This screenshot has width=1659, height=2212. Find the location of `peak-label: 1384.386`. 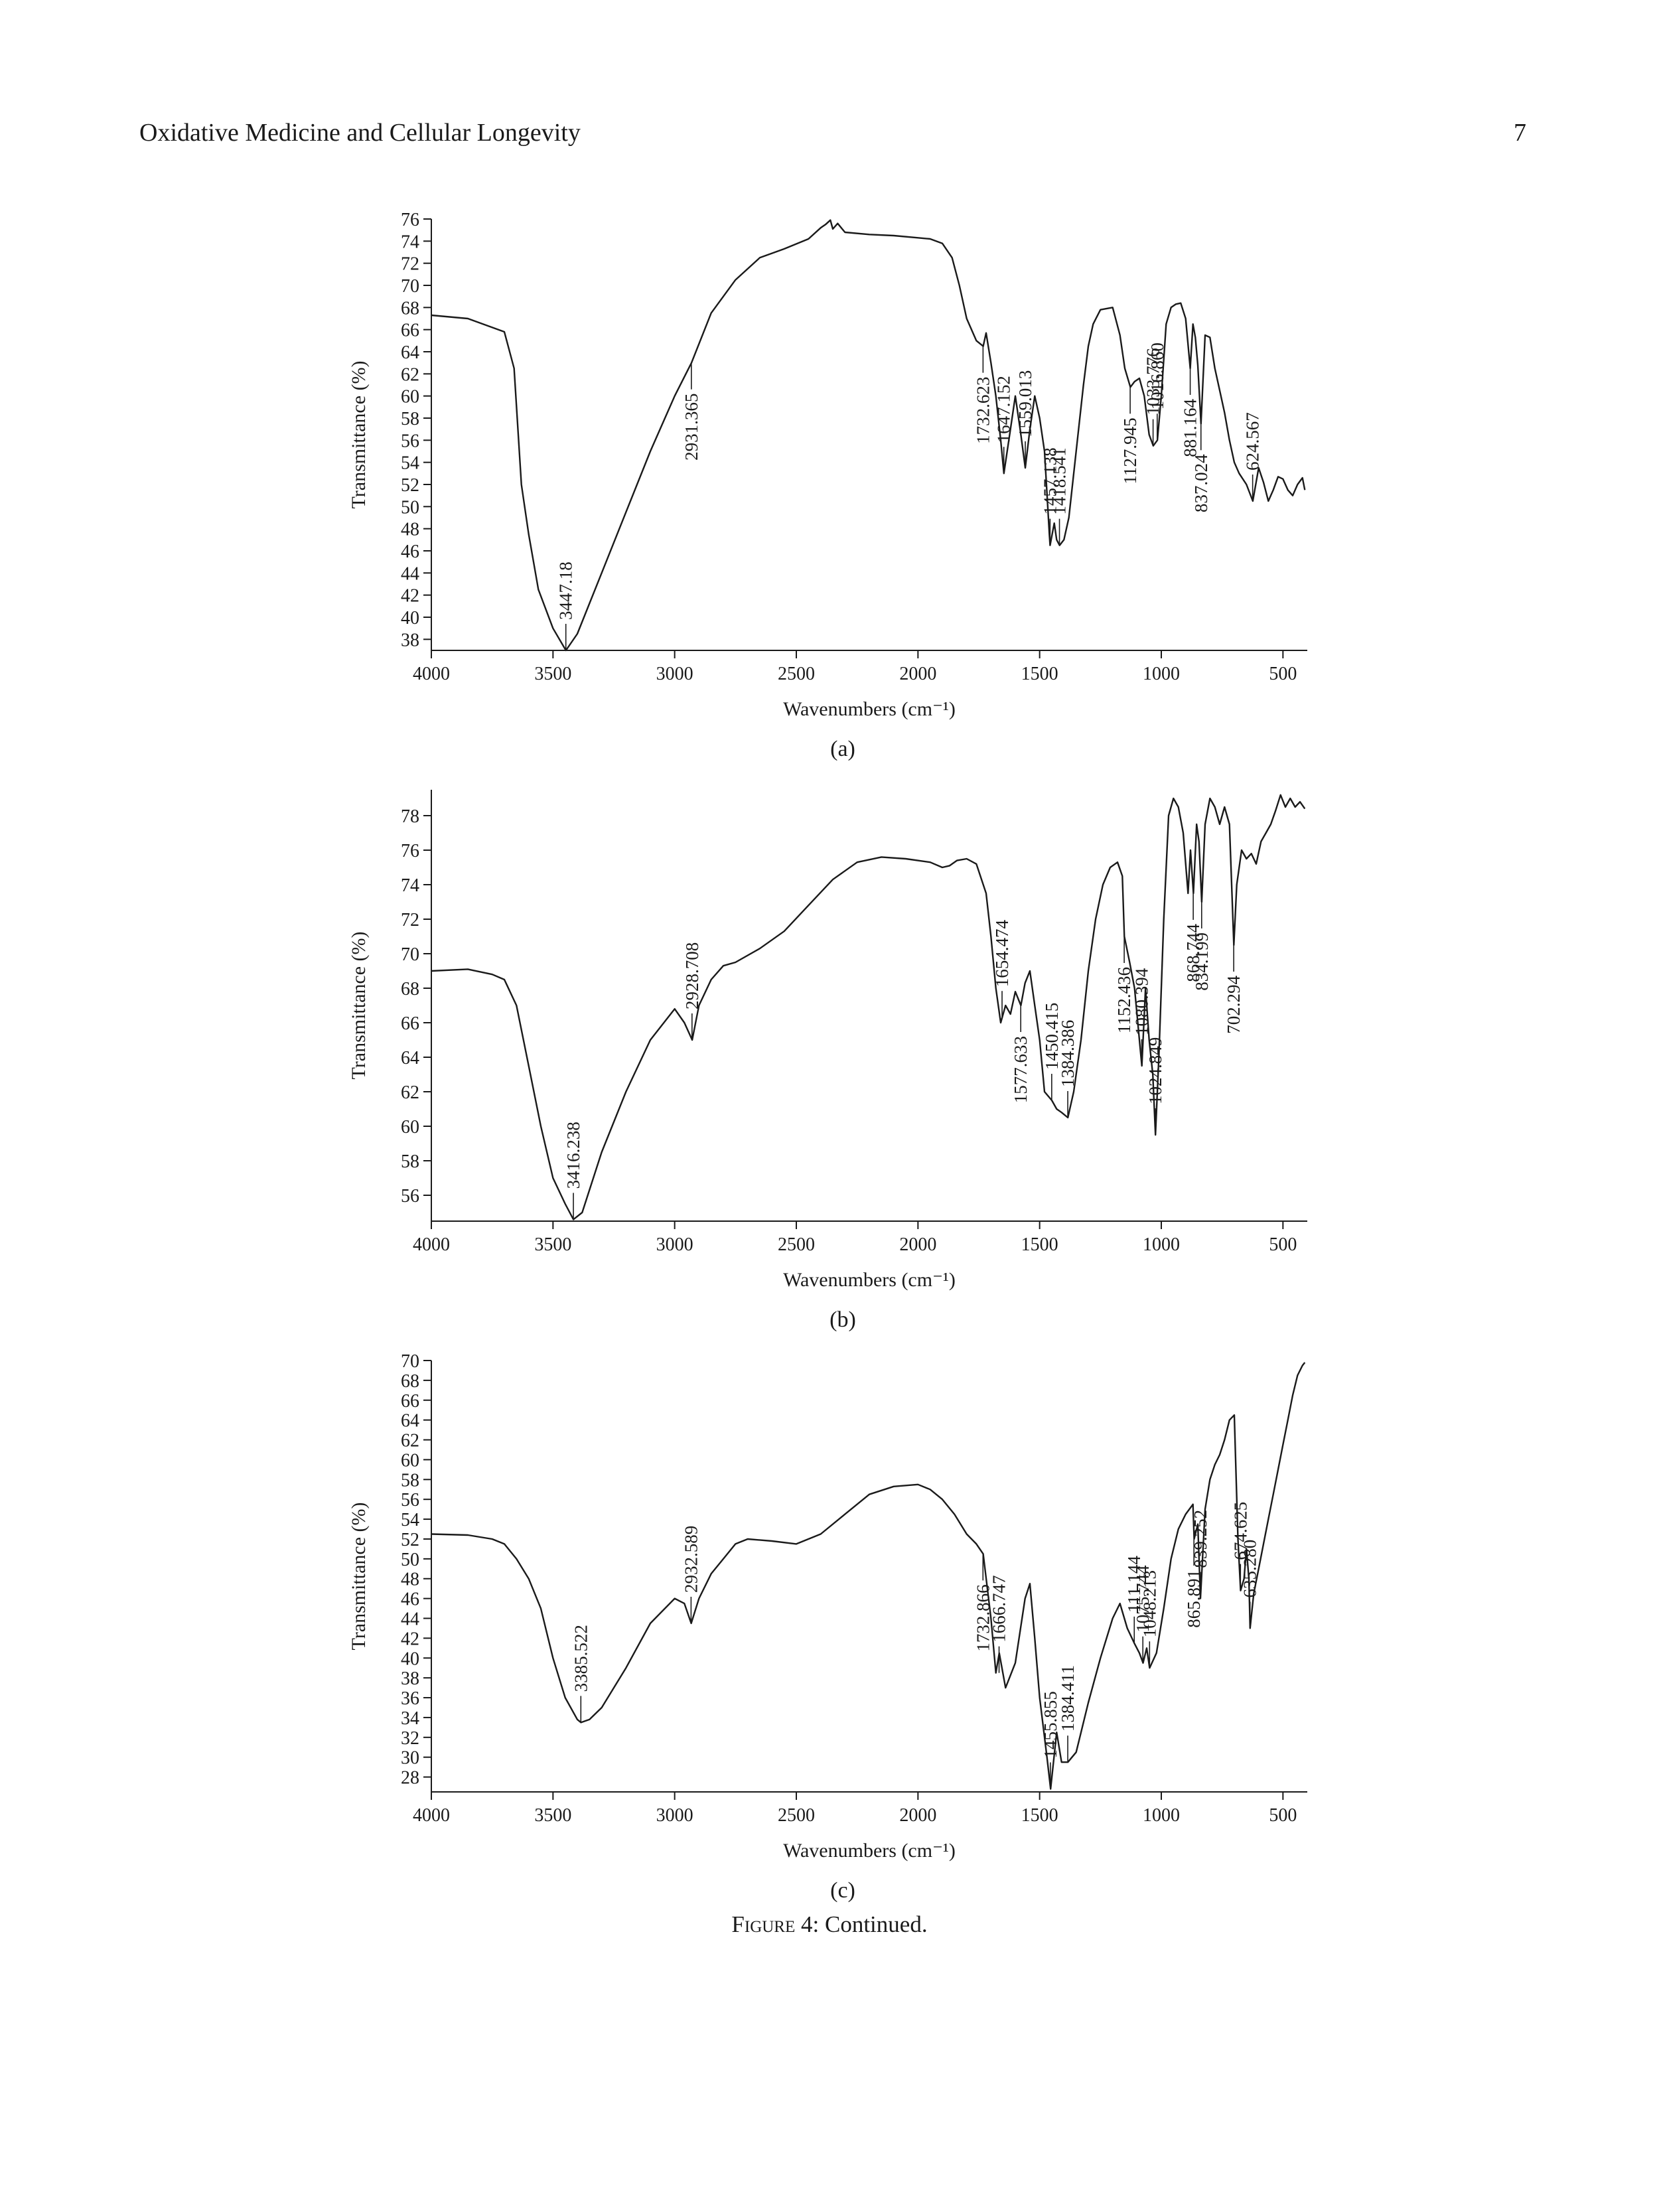

peak-label: 1384.386 is located at coordinates (1068, 1054).